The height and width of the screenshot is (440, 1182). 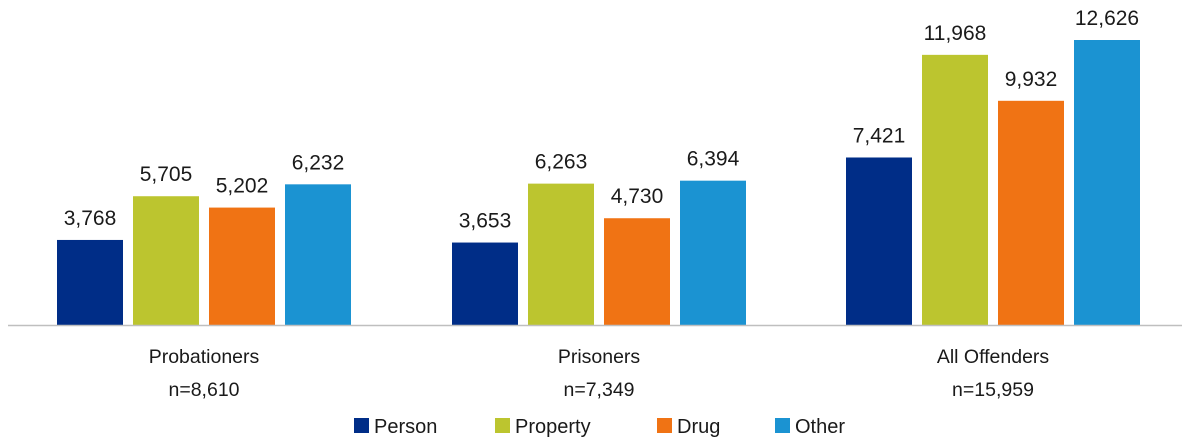 What do you see at coordinates (1031, 212) in the screenshot?
I see `bar-all-offenders-drug` at bounding box center [1031, 212].